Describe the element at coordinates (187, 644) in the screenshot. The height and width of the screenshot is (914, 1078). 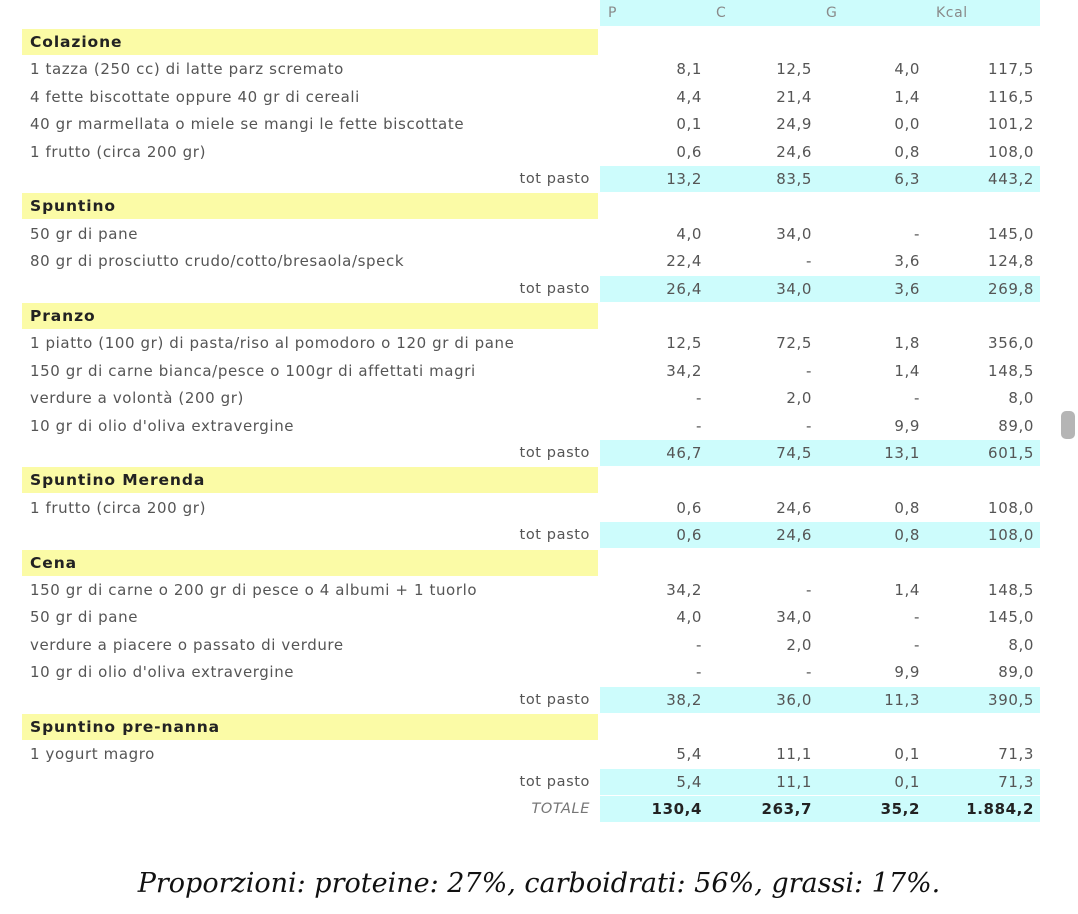
I see `food-item-label: verdure a piacere o passato di verdure` at that location.